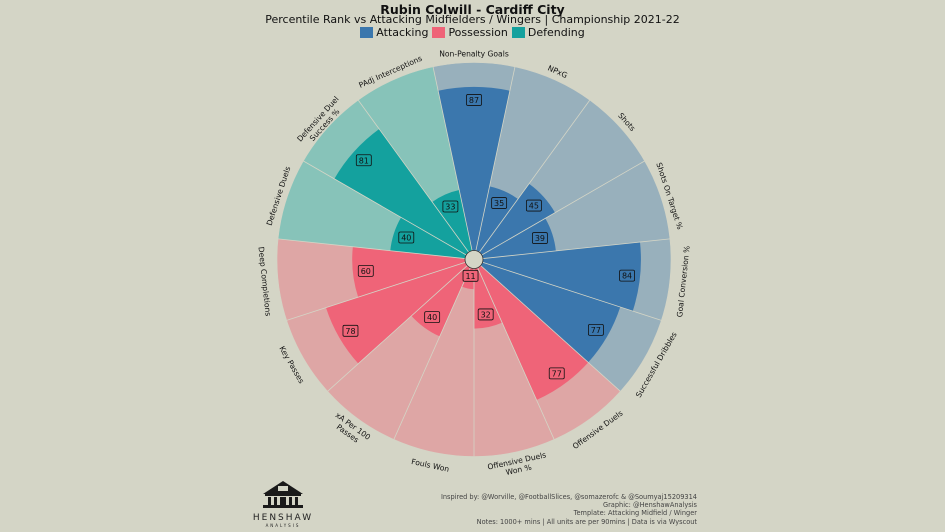 The width and height of the screenshot is (945, 532). Describe the element at coordinates (556, 32) in the screenshot. I see `legend-label-defending: Defending` at that location.